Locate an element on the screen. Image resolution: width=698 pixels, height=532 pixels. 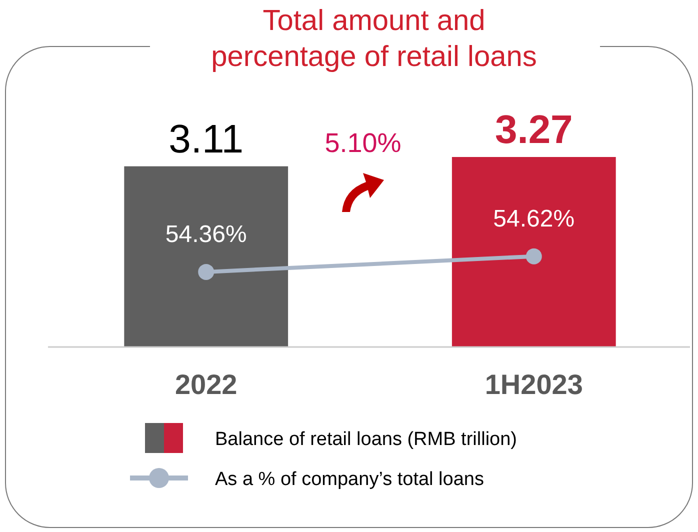
legend-label: As a % of company’s total loans is located at coordinates (349, 479).